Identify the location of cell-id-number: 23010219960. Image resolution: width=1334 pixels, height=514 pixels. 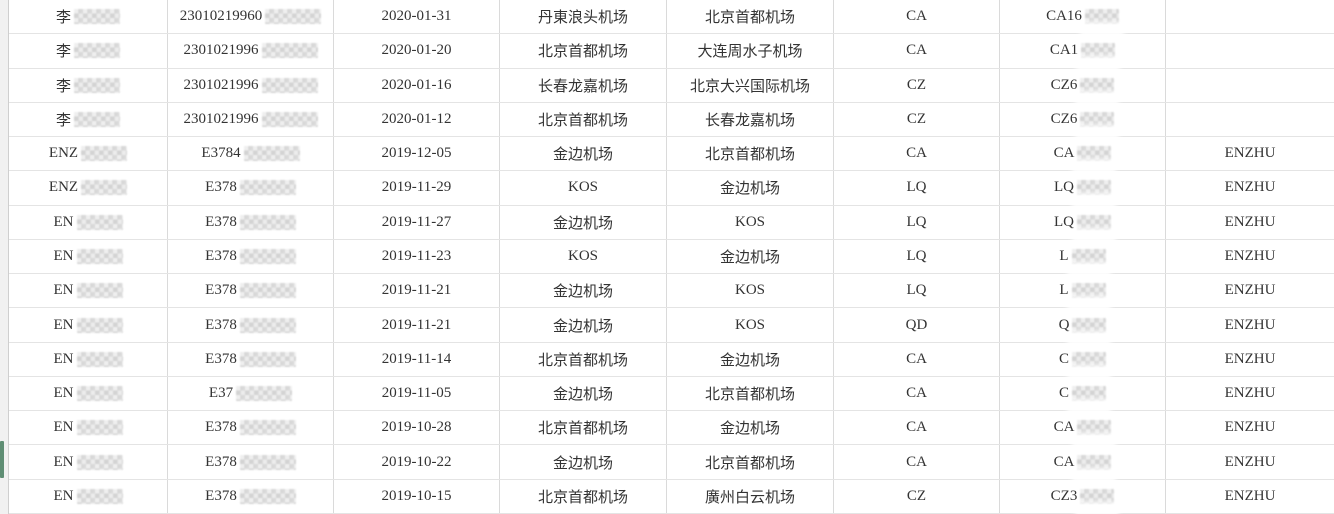
(251, 17).